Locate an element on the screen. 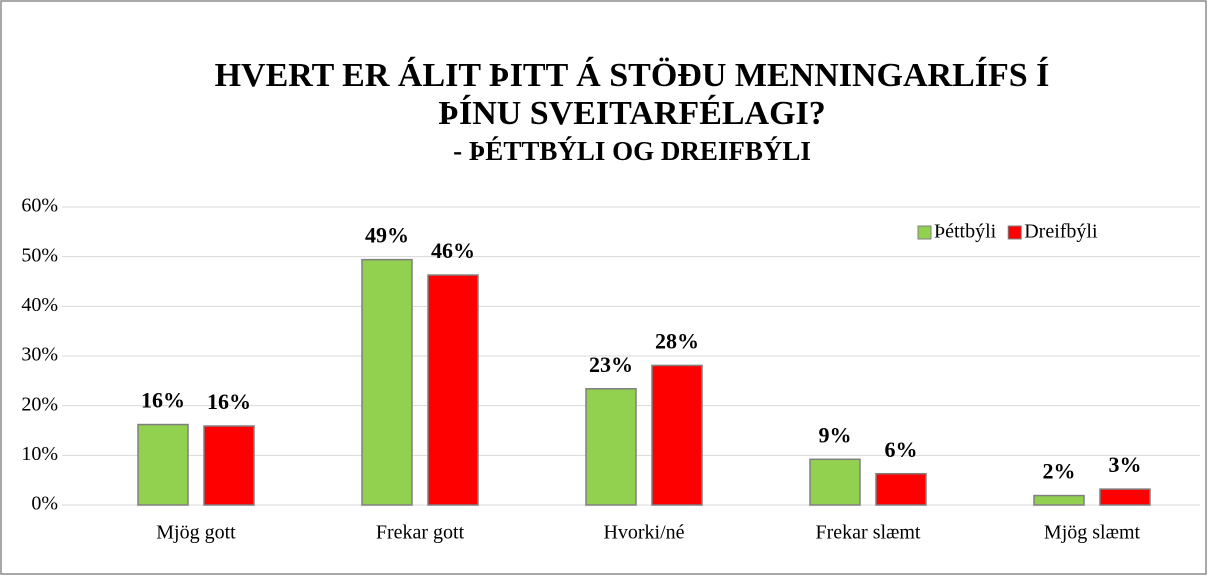 Image resolution: width=1208 pixels, height=581 pixels. value-label: 6% is located at coordinates (901, 449).